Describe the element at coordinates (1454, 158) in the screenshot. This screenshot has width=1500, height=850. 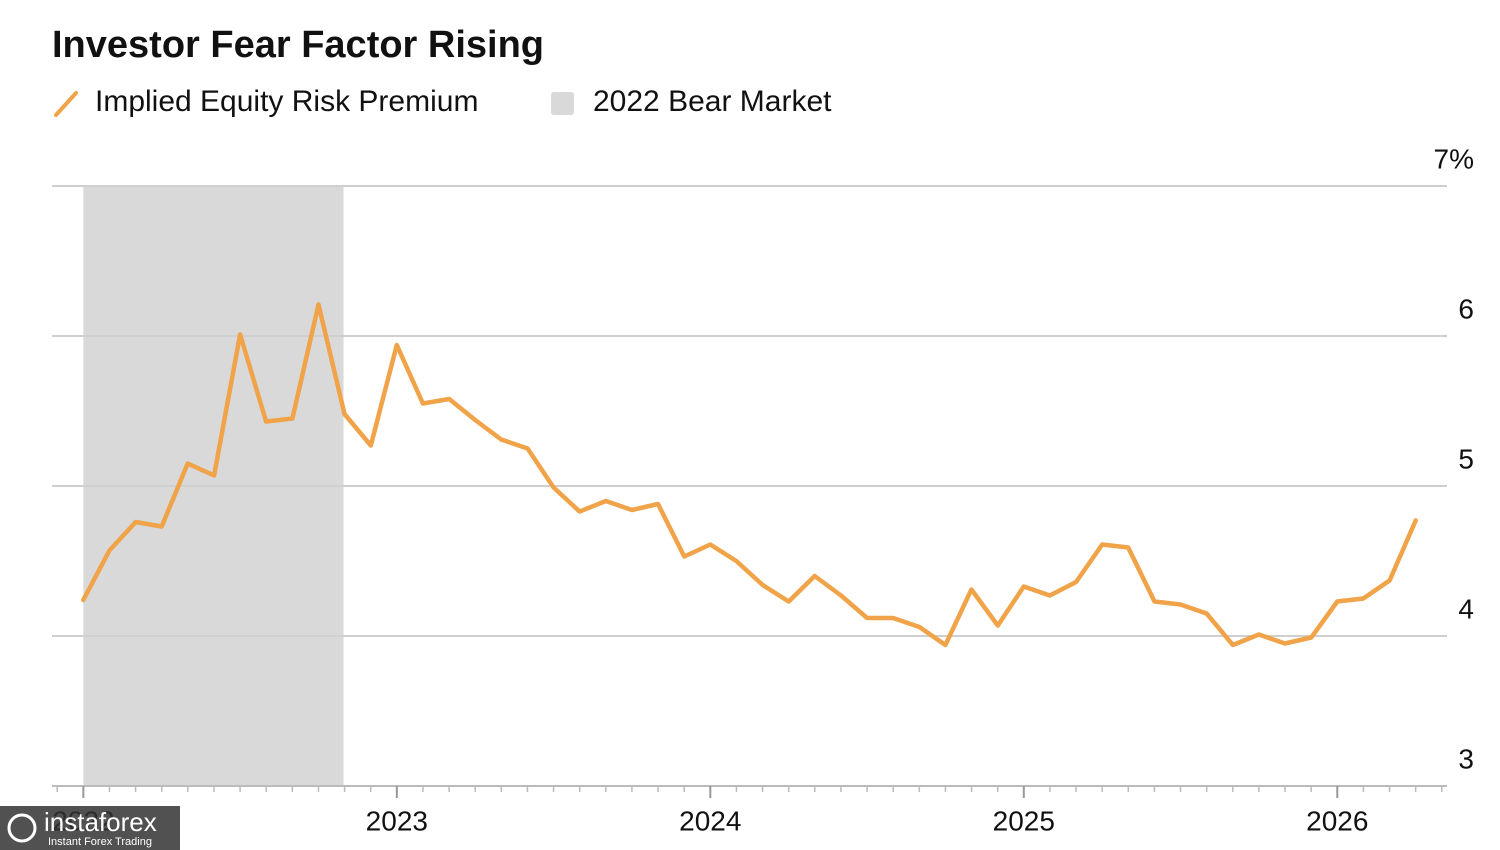
I see `y-tick-label: 7%` at that location.